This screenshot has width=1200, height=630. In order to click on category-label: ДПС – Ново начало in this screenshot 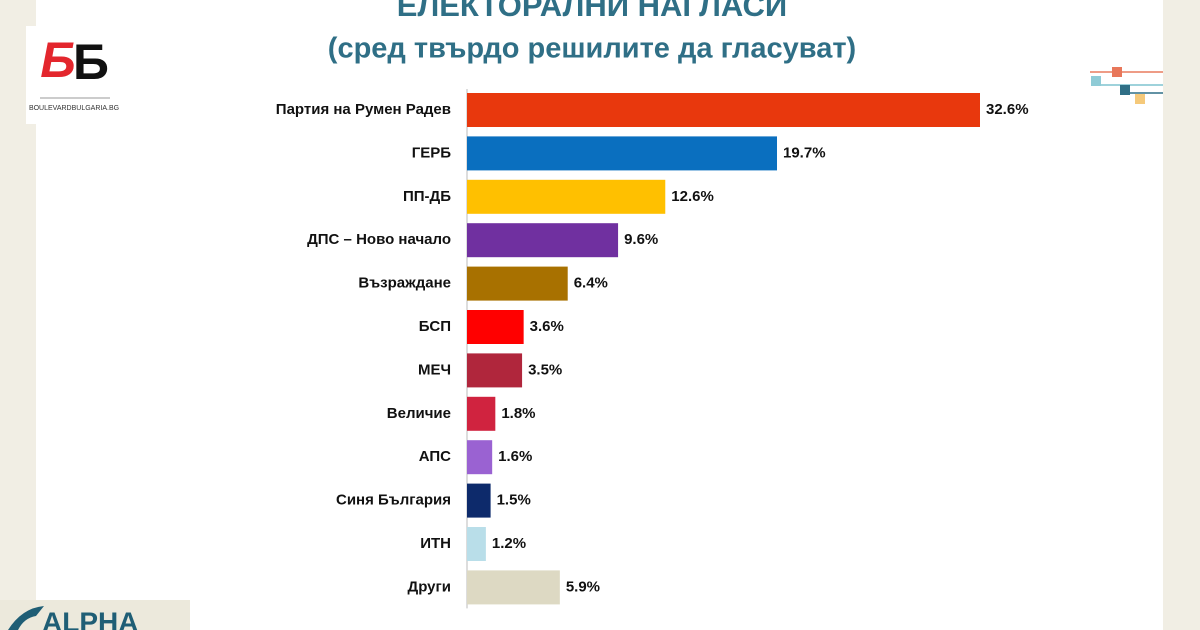, I will do `click(379, 239)`.